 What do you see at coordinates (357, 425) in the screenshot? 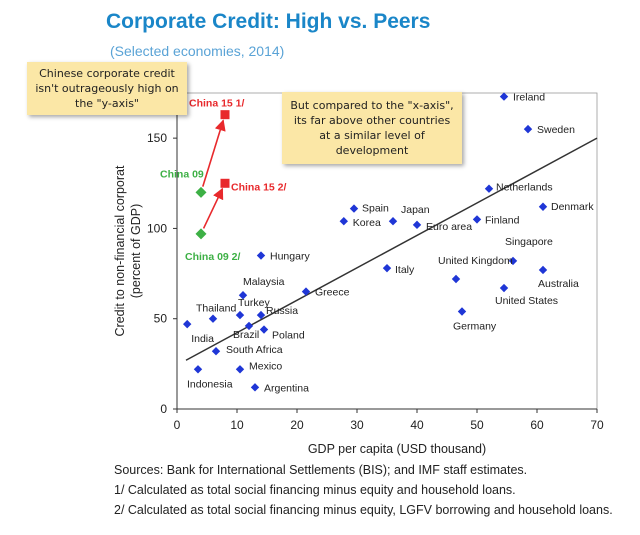
I see `x-tick-label: 30` at bounding box center [357, 425].